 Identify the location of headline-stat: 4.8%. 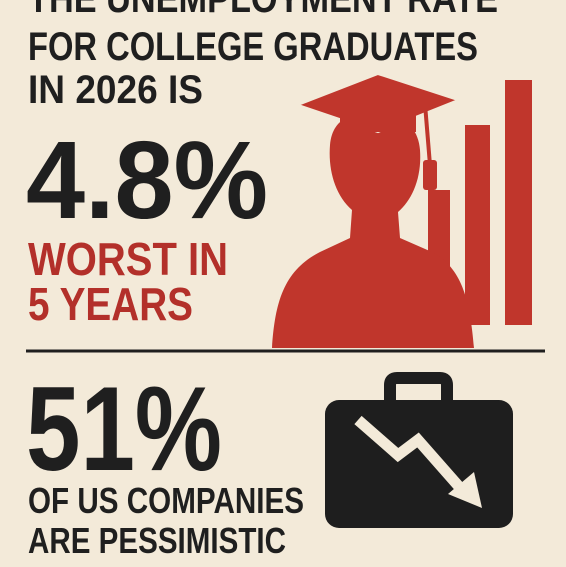
(147, 180).